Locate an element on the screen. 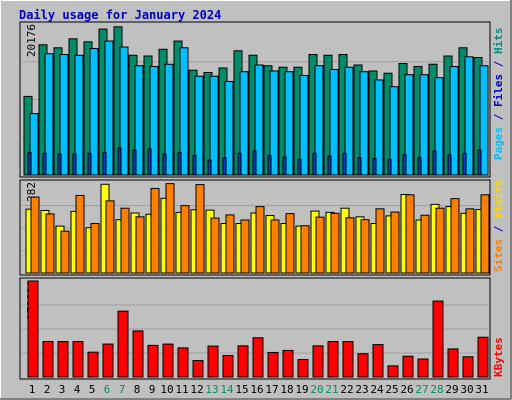 This screenshot has width=512, height=400. legend-segment: Sites is located at coordinates (498, 255).